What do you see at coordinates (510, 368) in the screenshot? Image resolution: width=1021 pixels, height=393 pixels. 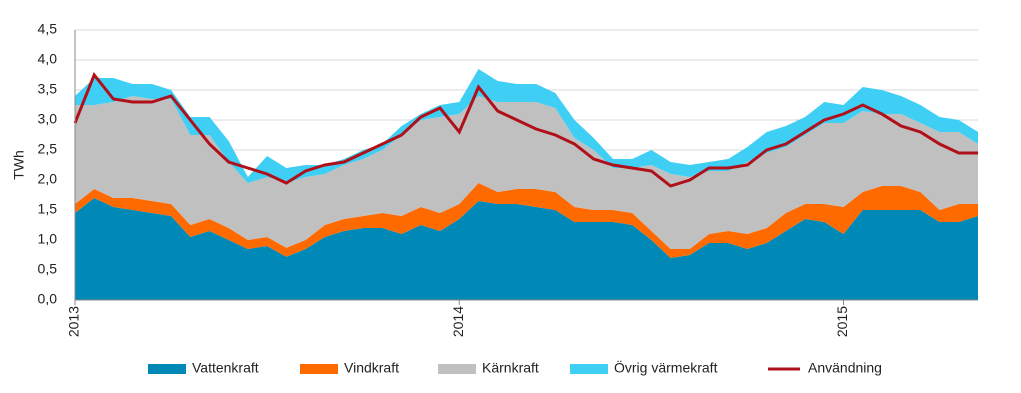 I see `legend-label: Kärnkraft` at bounding box center [510, 368].